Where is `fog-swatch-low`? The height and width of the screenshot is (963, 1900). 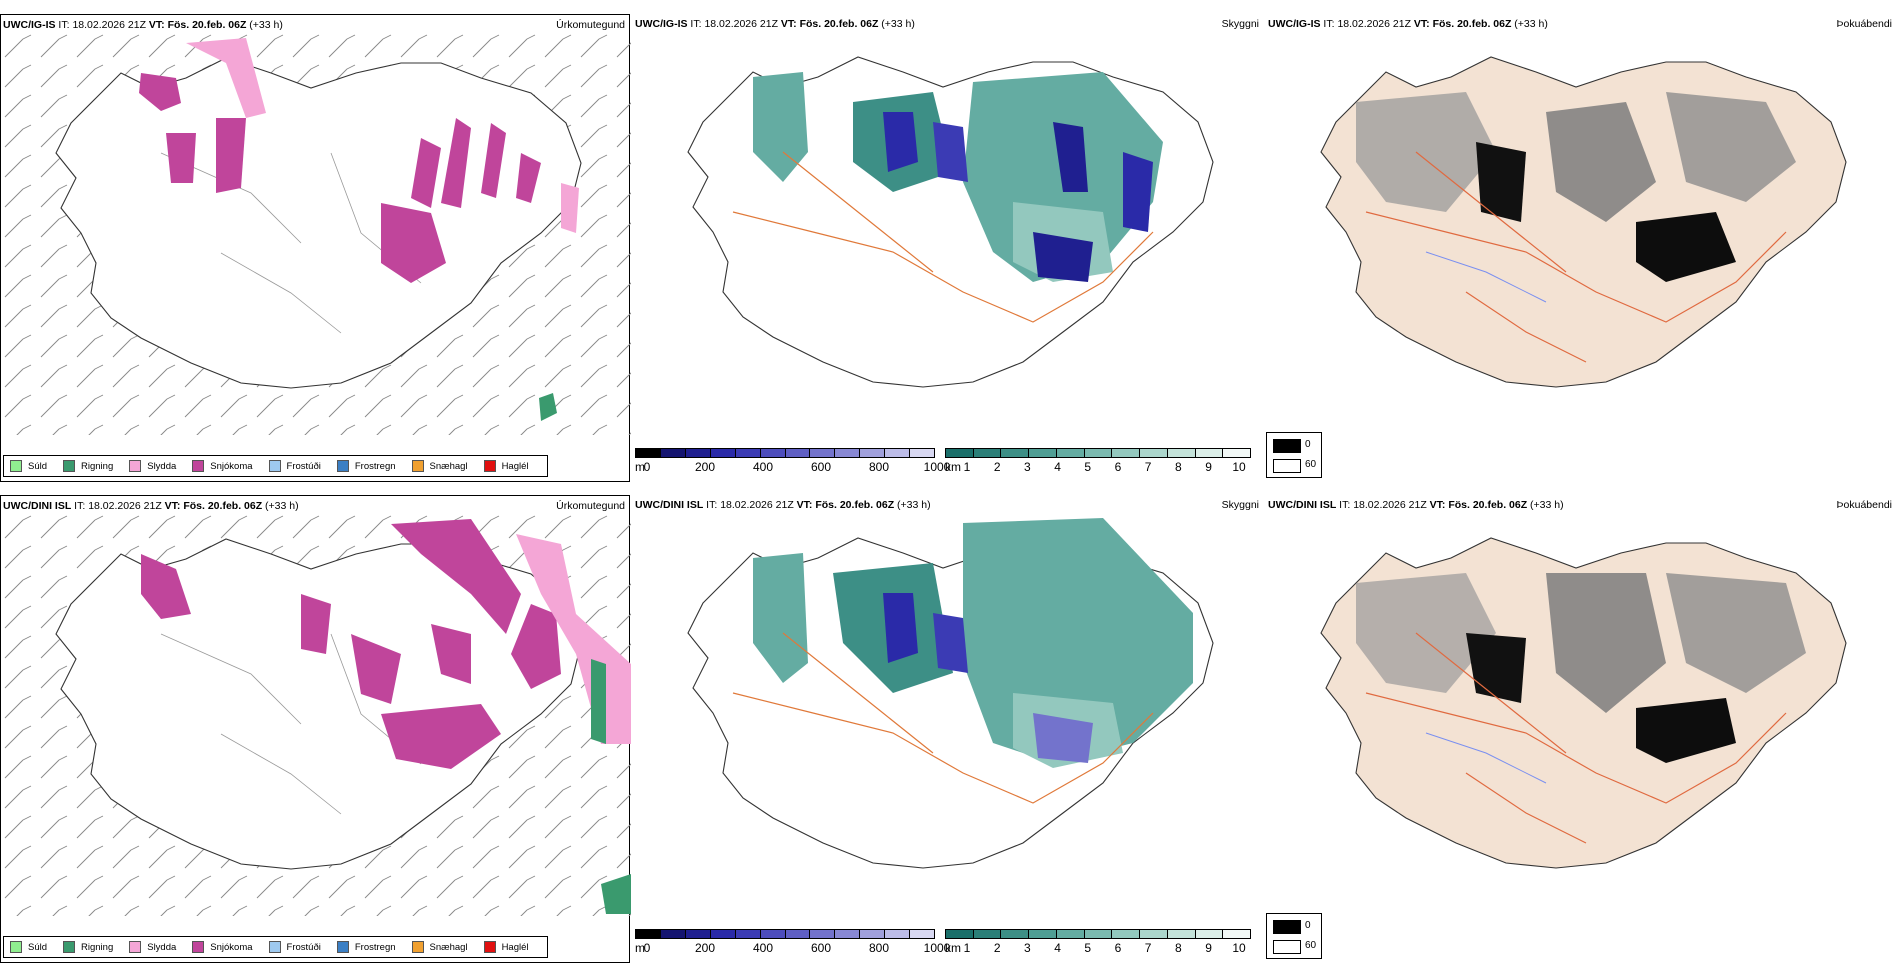 fog-swatch-low is located at coordinates (1287, 466).